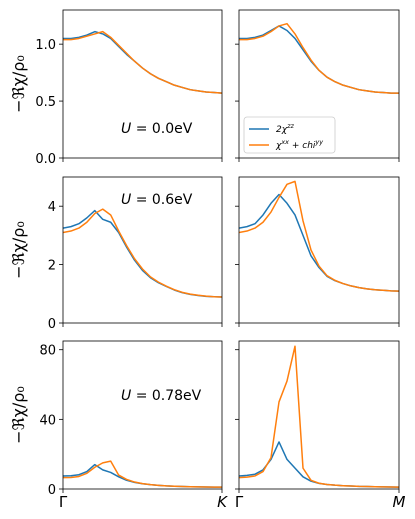 The width and height of the screenshot is (415, 519). I want to click on legend-label-zz: 2χzz, so click(285, 128).